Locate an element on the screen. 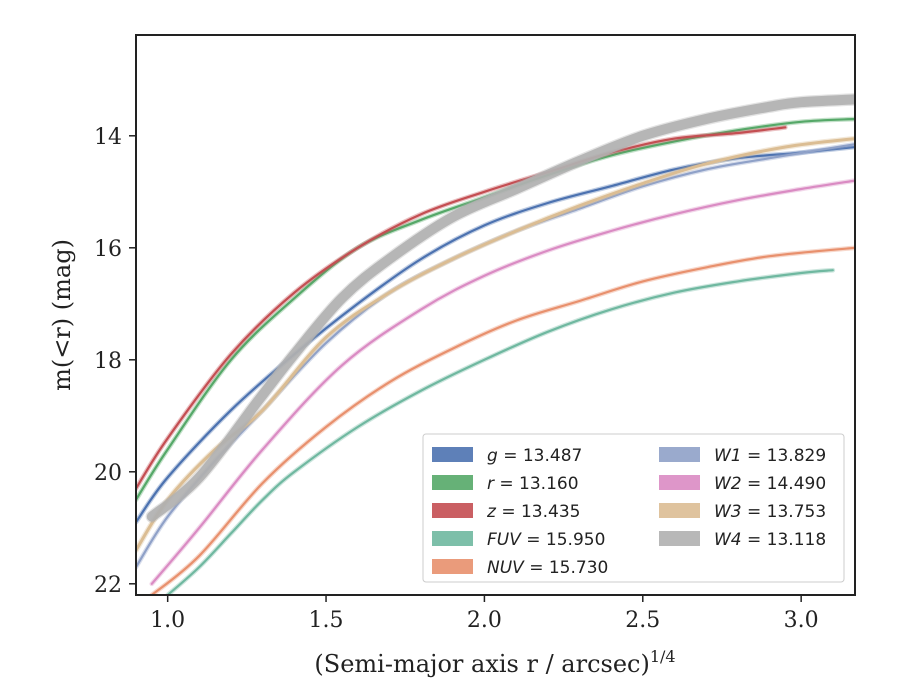 This screenshot has height=700, width=900. legend-label-g: g = 13.487 is located at coordinates (534, 456).